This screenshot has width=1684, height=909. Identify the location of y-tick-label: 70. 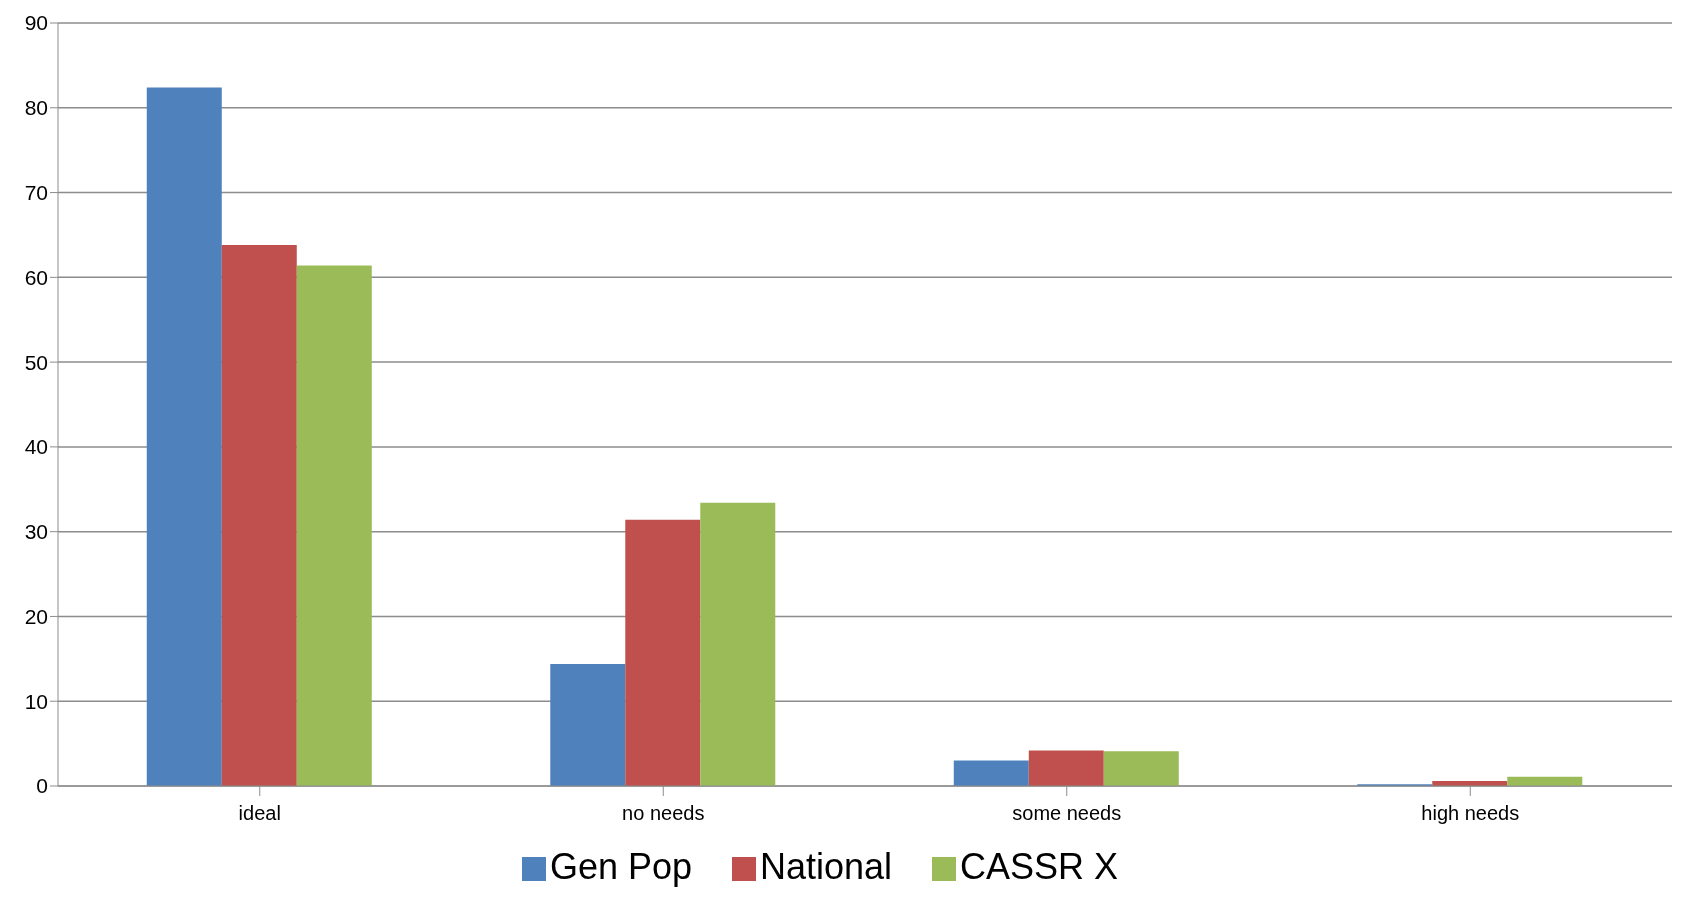
(36, 193).